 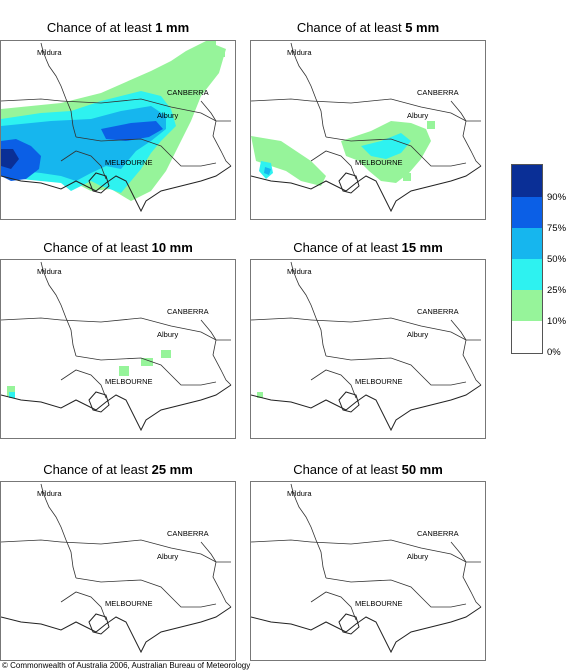 What do you see at coordinates (554, 352) in the screenshot?
I see `legend-tick-0: 0%` at bounding box center [554, 352].